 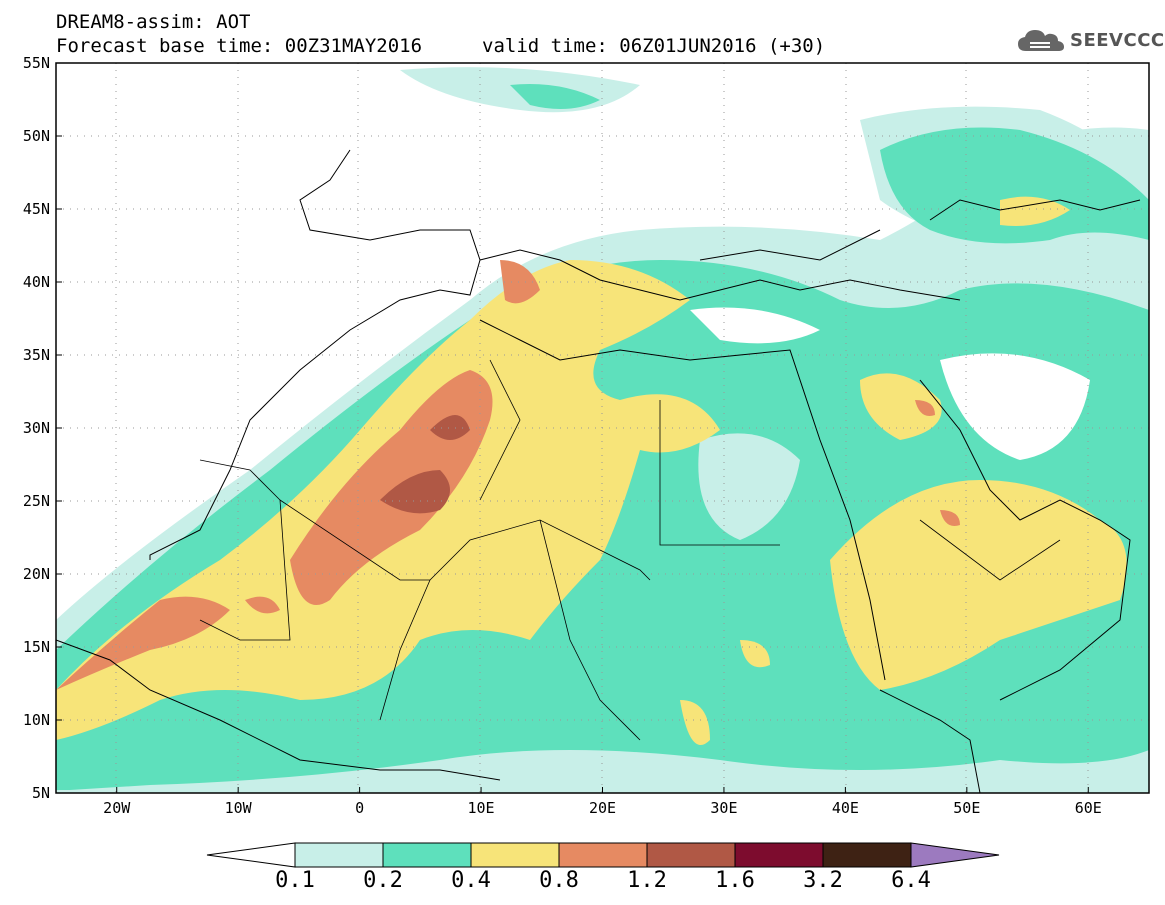 What do you see at coordinates (251, 855) in the screenshot?
I see `colorbar-under-arrow` at bounding box center [251, 855].